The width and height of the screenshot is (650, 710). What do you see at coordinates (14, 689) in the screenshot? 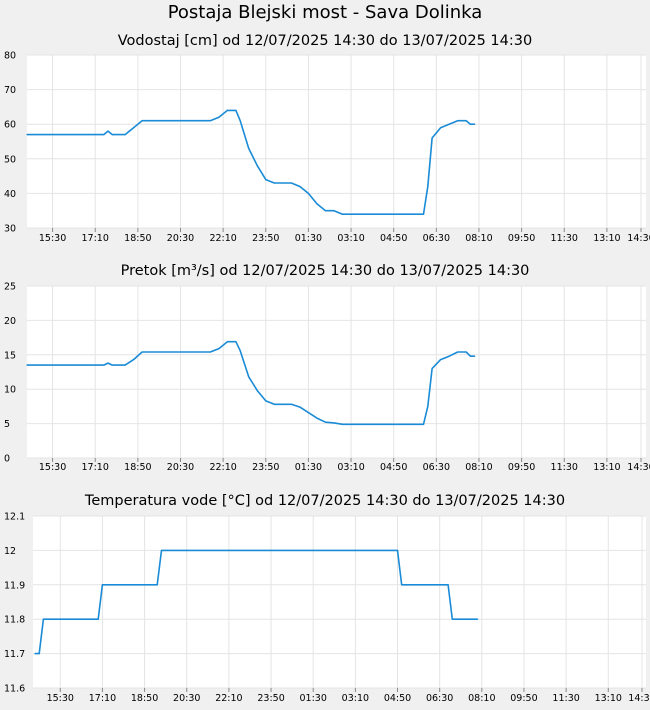
I see `y-tick-label: 11.6` at bounding box center [14, 689].